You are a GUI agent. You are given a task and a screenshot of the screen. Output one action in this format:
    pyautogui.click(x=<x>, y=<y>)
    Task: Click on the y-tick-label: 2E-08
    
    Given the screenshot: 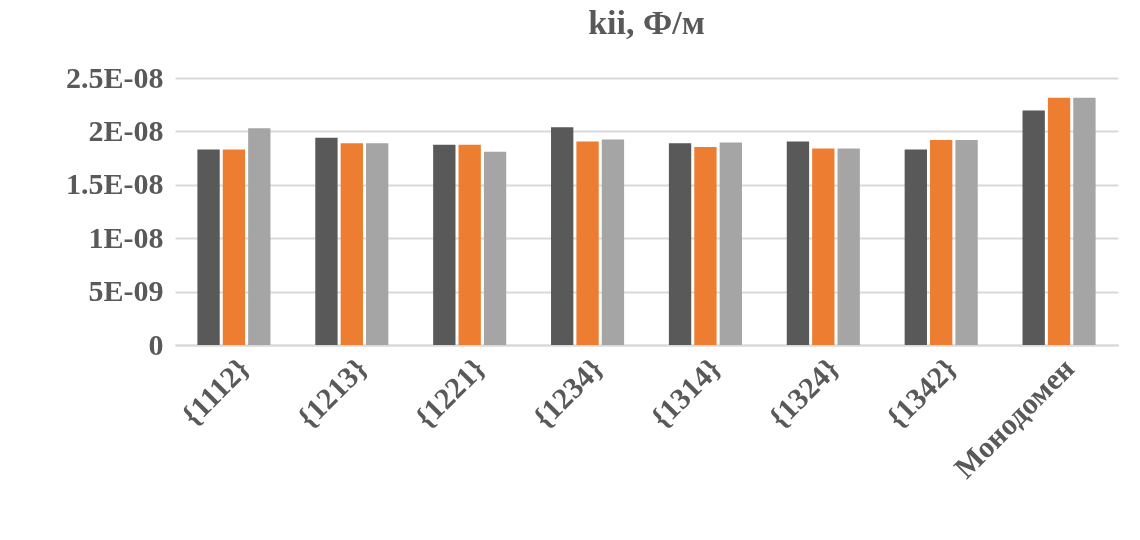 What is the action you would take?
    pyautogui.click(x=126, y=130)
    